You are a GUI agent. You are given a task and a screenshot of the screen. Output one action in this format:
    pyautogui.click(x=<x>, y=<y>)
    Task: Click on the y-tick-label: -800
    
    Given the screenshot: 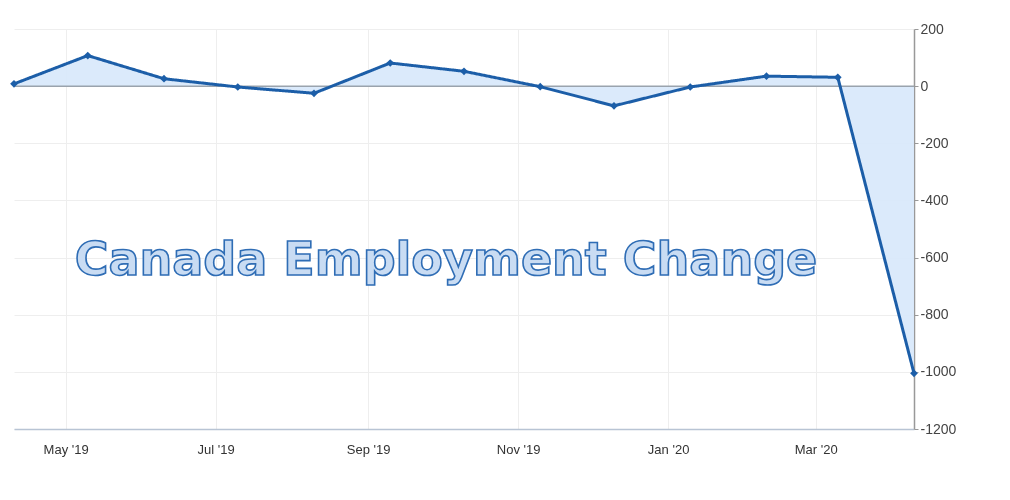 What is the action you would take?
    pyautogui.click(x=934, y=314)
    